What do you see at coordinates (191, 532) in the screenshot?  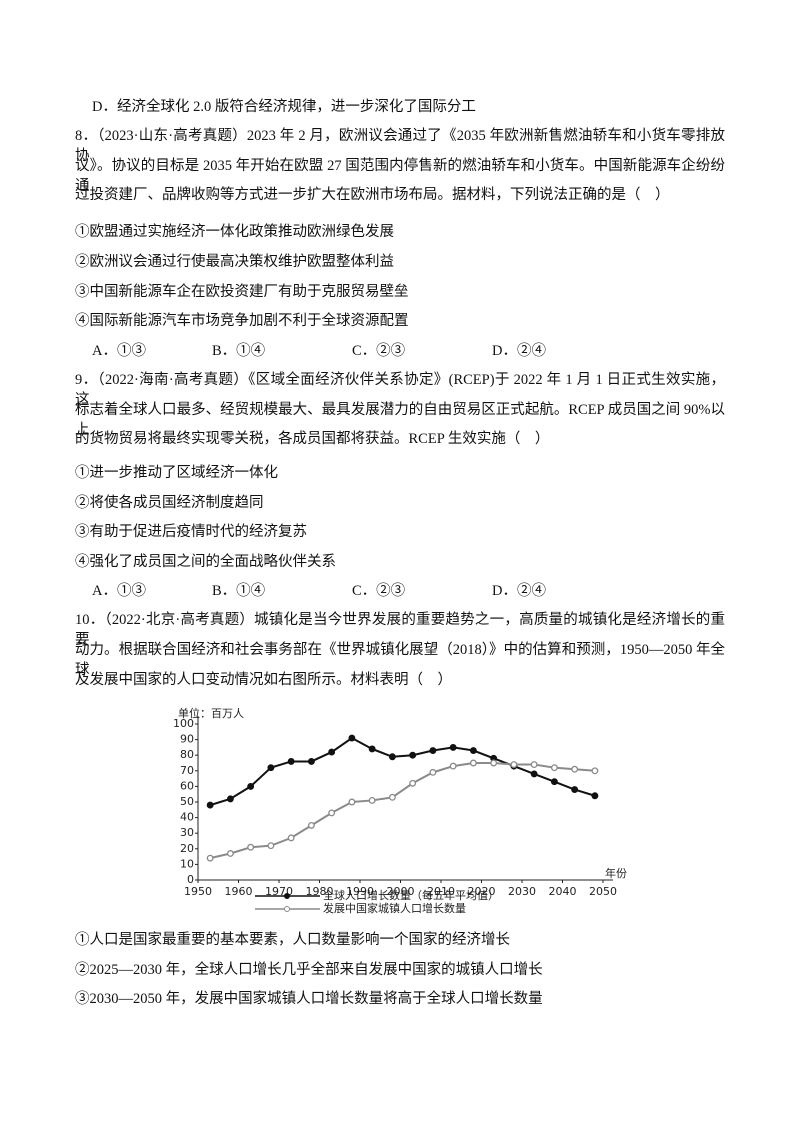 I see `statement: ③有助于促进后疫情时代的经济复苏` at bounding box center [191, 532].